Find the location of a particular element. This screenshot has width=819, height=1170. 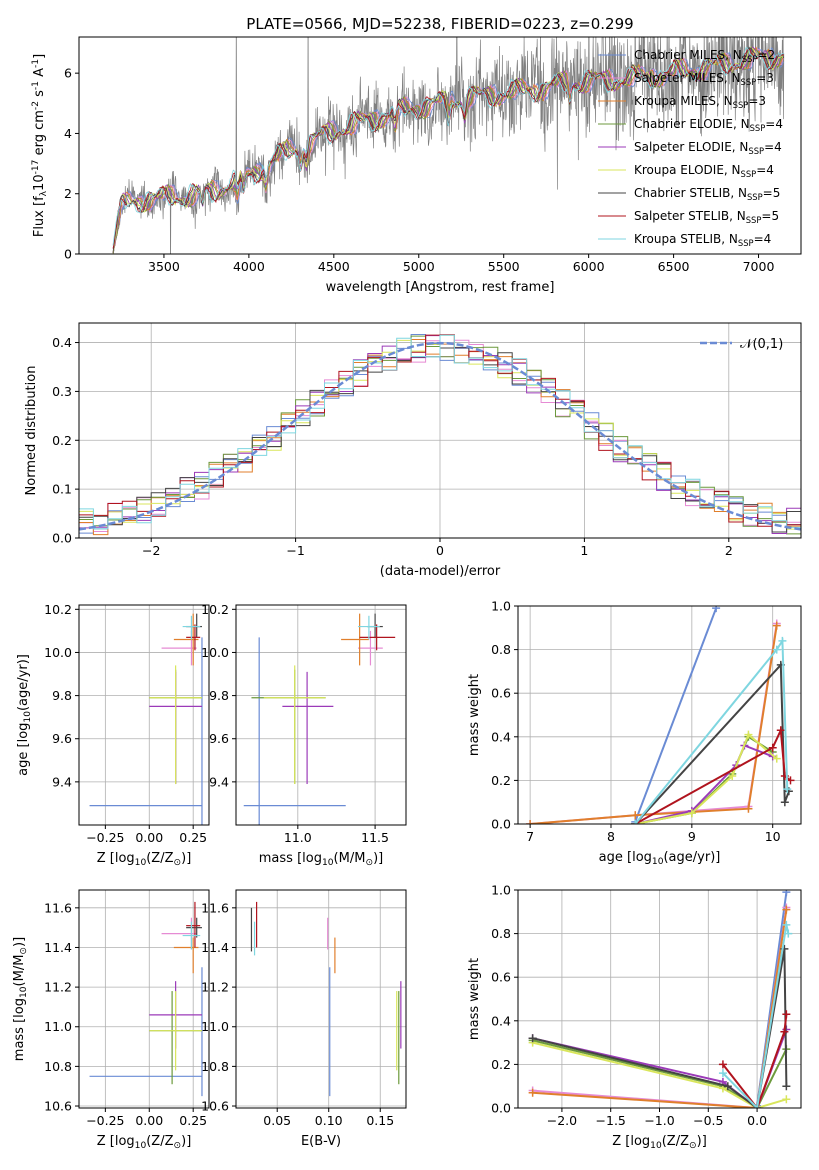

model-line-kroupa_miles is located at coordinates (448, 149).